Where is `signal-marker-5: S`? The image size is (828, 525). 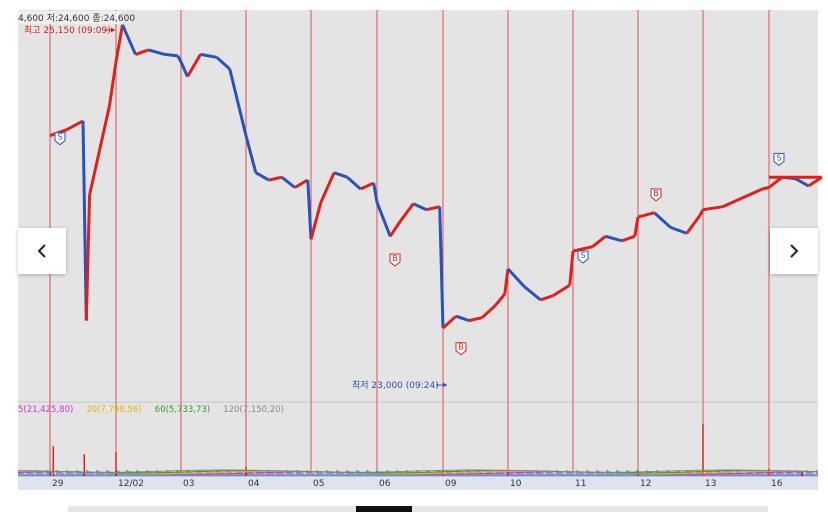
signal-marker-5: S is located at coordinates (779, 159).